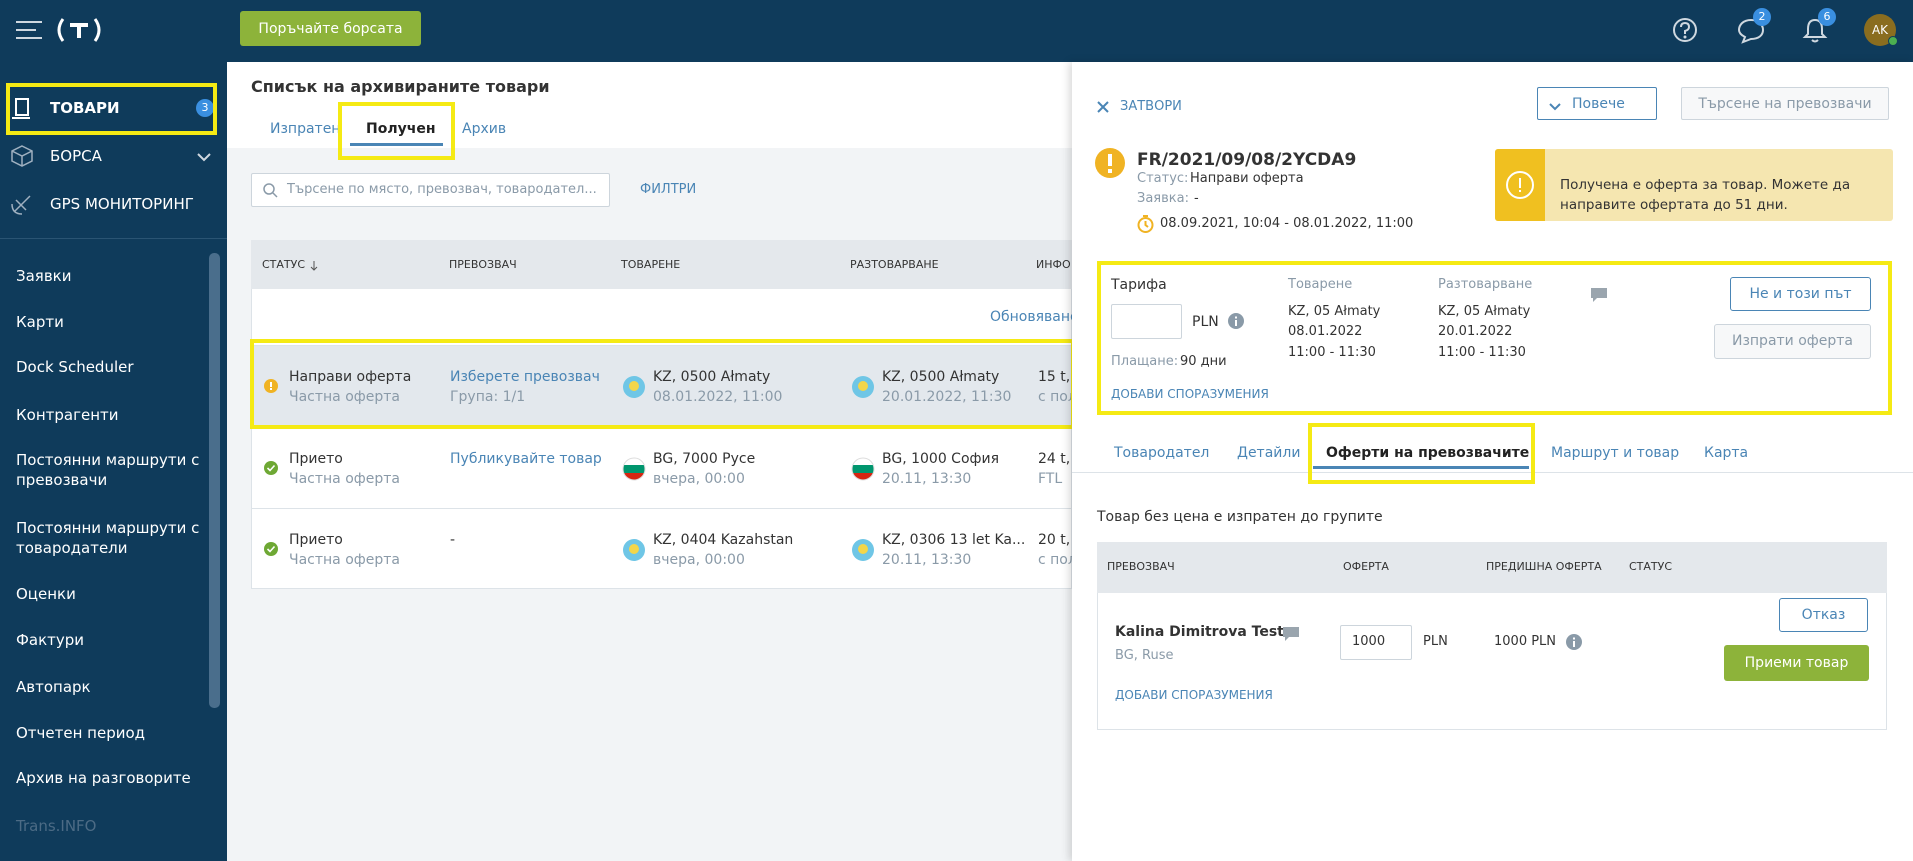 This screenshot has width=1913, height=861. I want to click on decline-label: Не и този път, so click(1800, 294).